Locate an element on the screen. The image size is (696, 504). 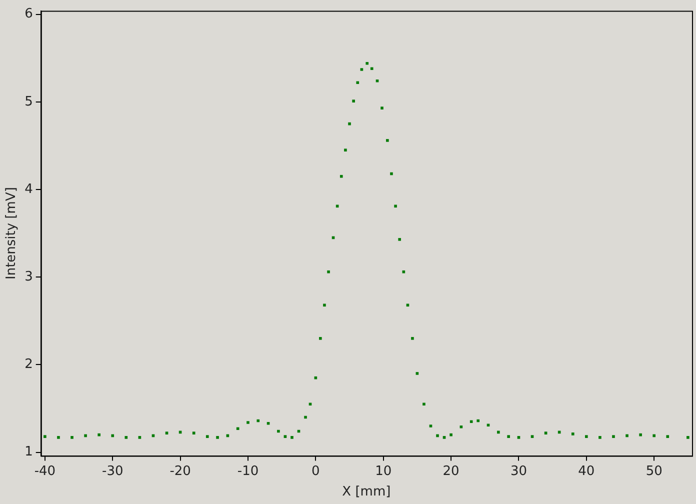
x-tick-label: 0 is located at coordinates (316, 471).